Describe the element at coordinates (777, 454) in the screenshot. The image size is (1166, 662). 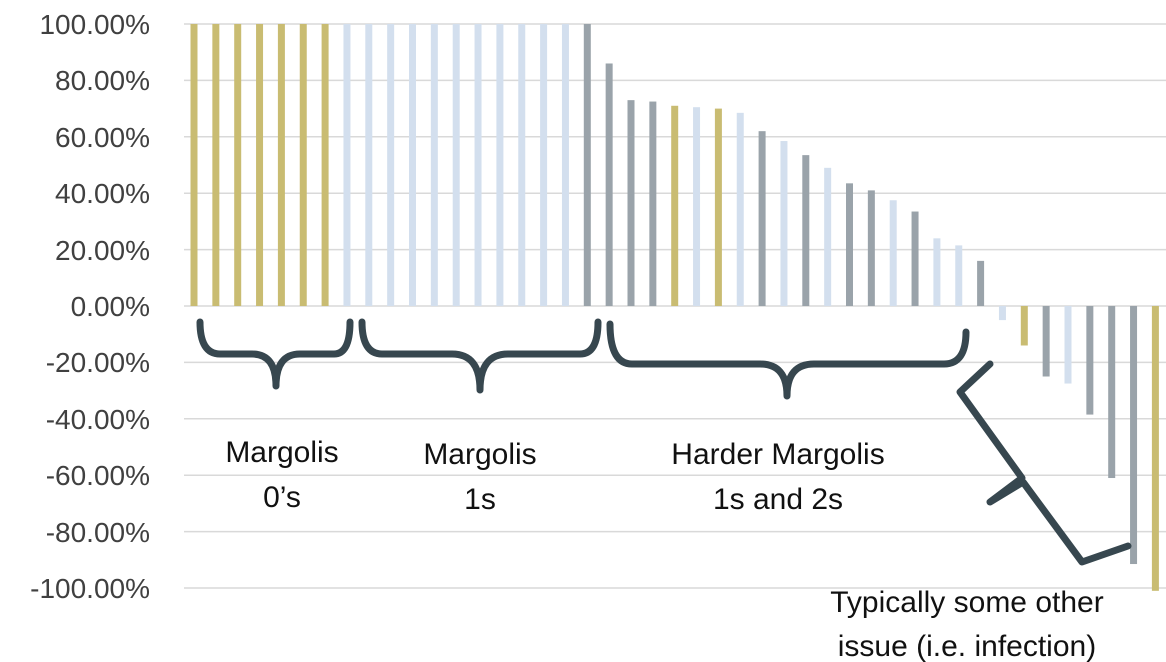
I see `annotation-harder-margolis-line1: Harder Margolis` at that location.